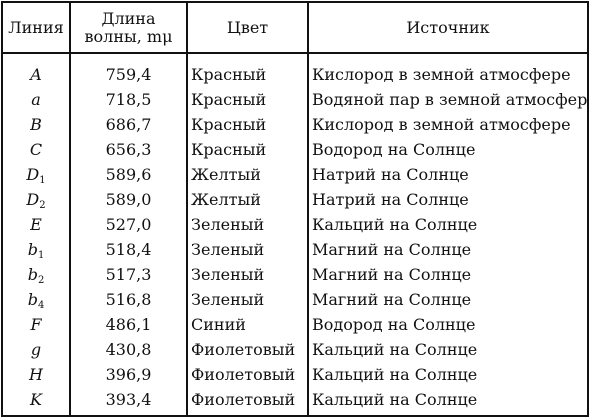 The height and width of the screenshot is (419, 589). Describe the element at coordinates (247, 27) in the screenshot. I see `header-color: Цвет` at that location.